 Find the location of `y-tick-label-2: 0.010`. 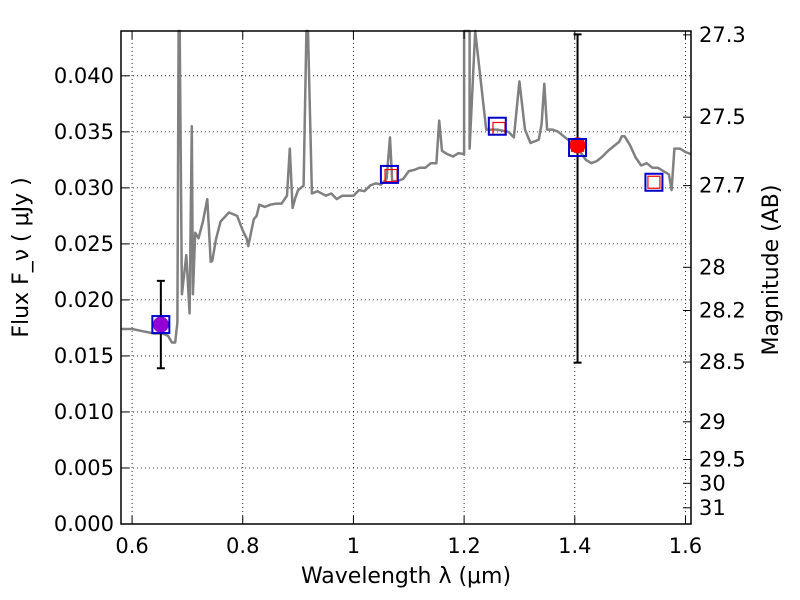

y-tick-label-2: 0.010 is located at coordinates (84, 412).